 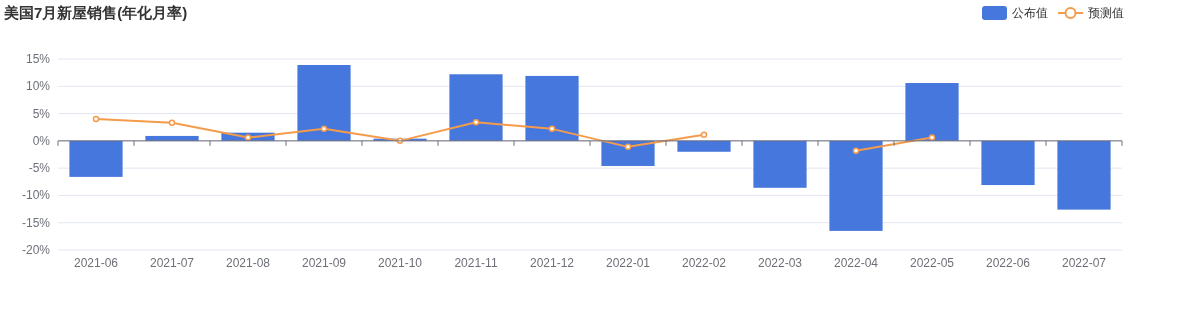 I want to click on y-tick-label: -15%, so click(x=36, y=222).